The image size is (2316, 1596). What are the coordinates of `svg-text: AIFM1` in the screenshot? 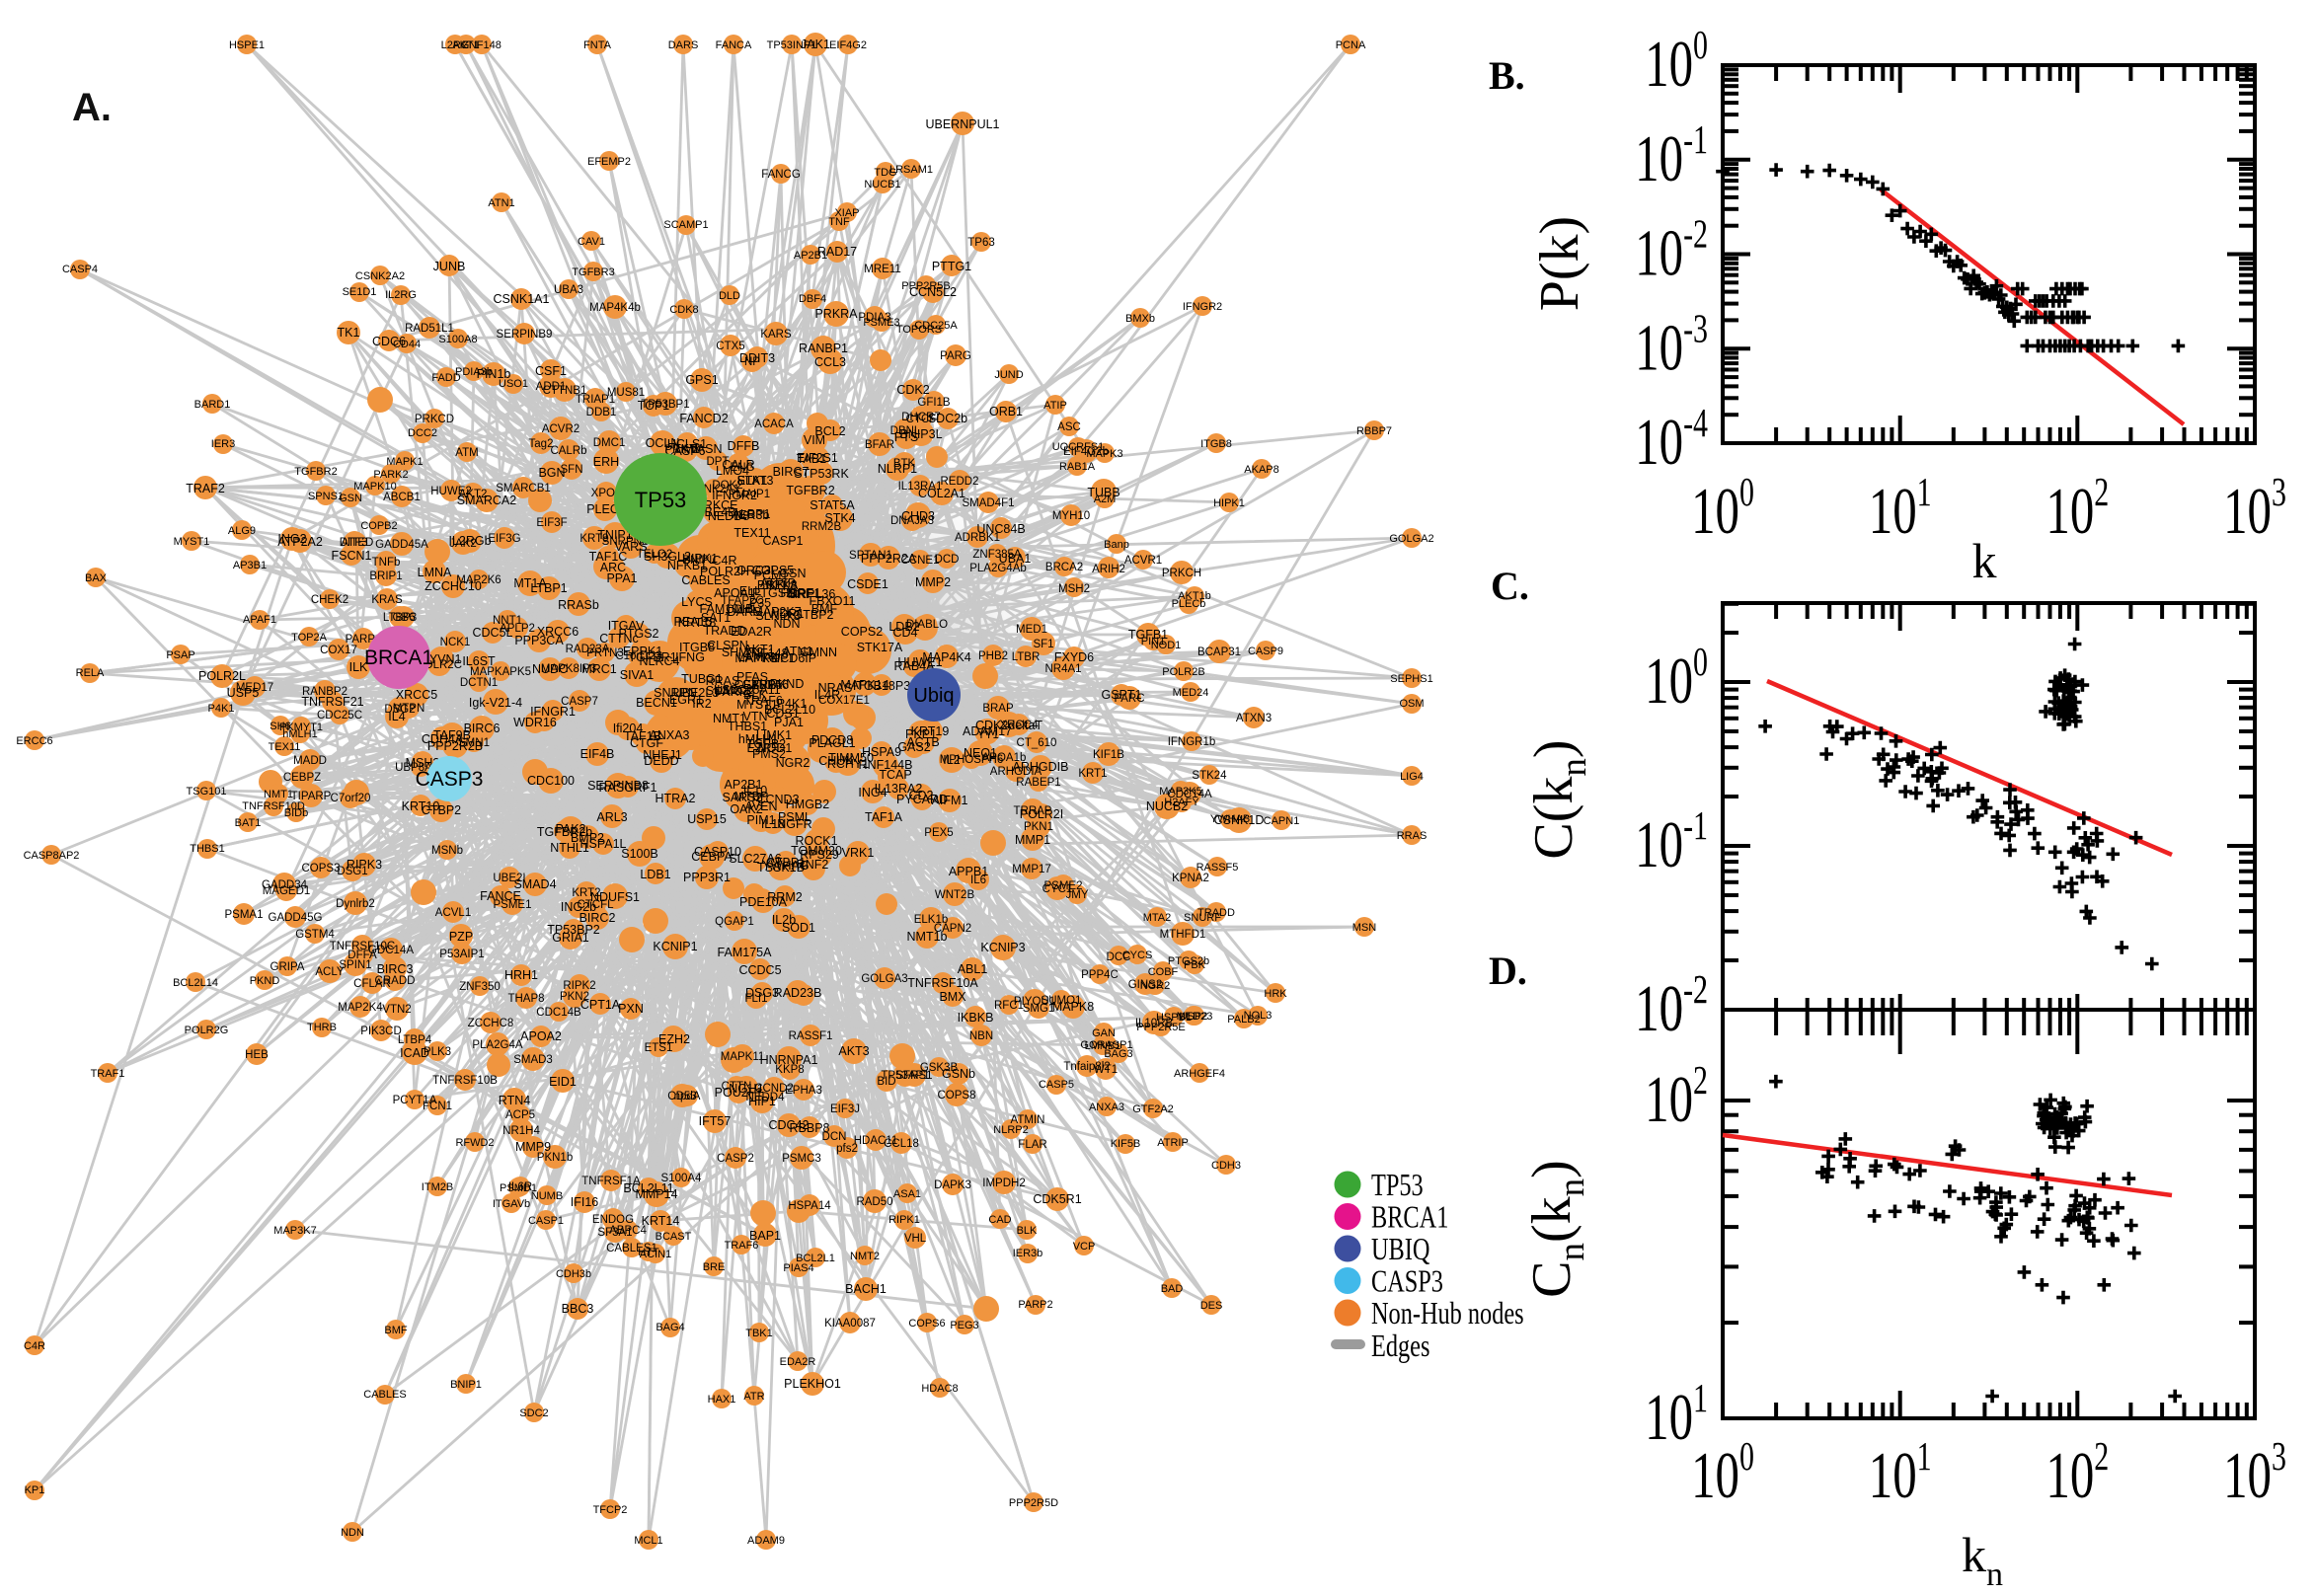 It's located at (950, 800).